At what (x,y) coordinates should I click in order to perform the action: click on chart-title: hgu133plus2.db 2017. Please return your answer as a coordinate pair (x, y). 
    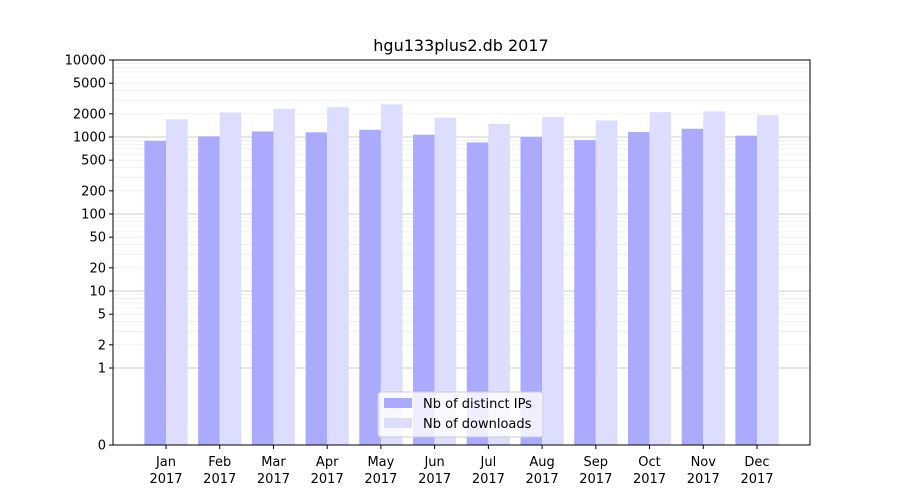
    Looking at the image, I should click on (460, 45).